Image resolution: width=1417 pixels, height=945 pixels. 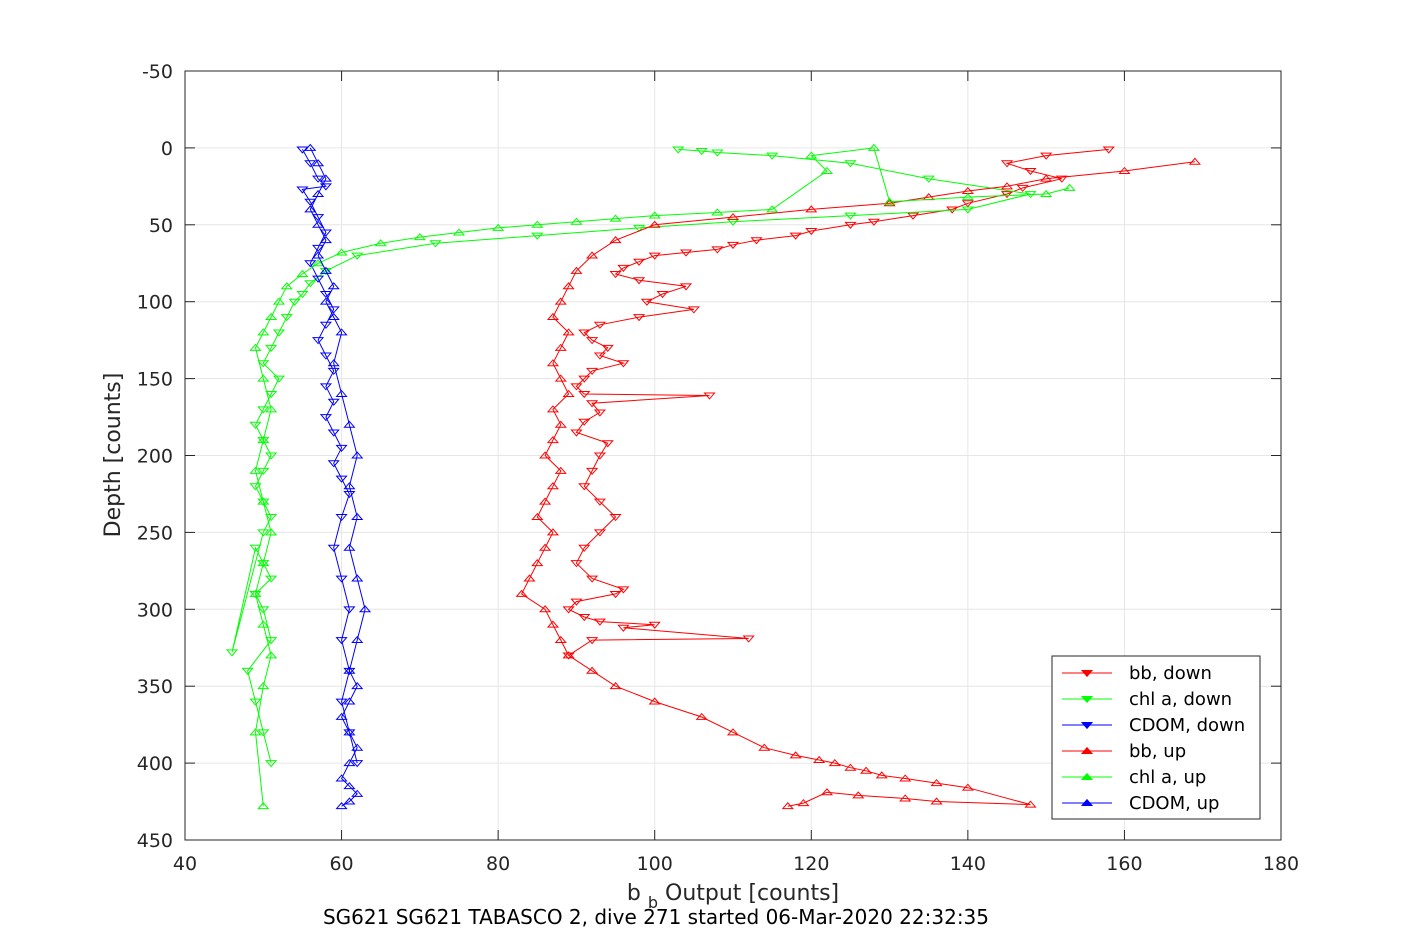 What do you see at coordinates (155, 457) in the screenshot?
I see `y-tick-label: 200` at bounding box center [155, 457].